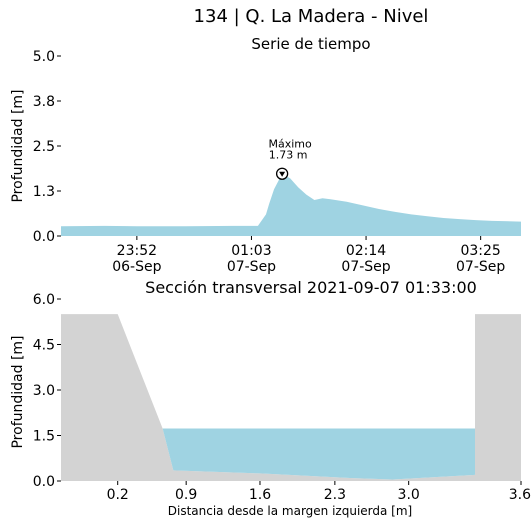 This screenshot has height=525, width=532. Describe the element at coordinates (251, 251) in the screenshot. I see `x-tick-label-time: 01:03` at that location.